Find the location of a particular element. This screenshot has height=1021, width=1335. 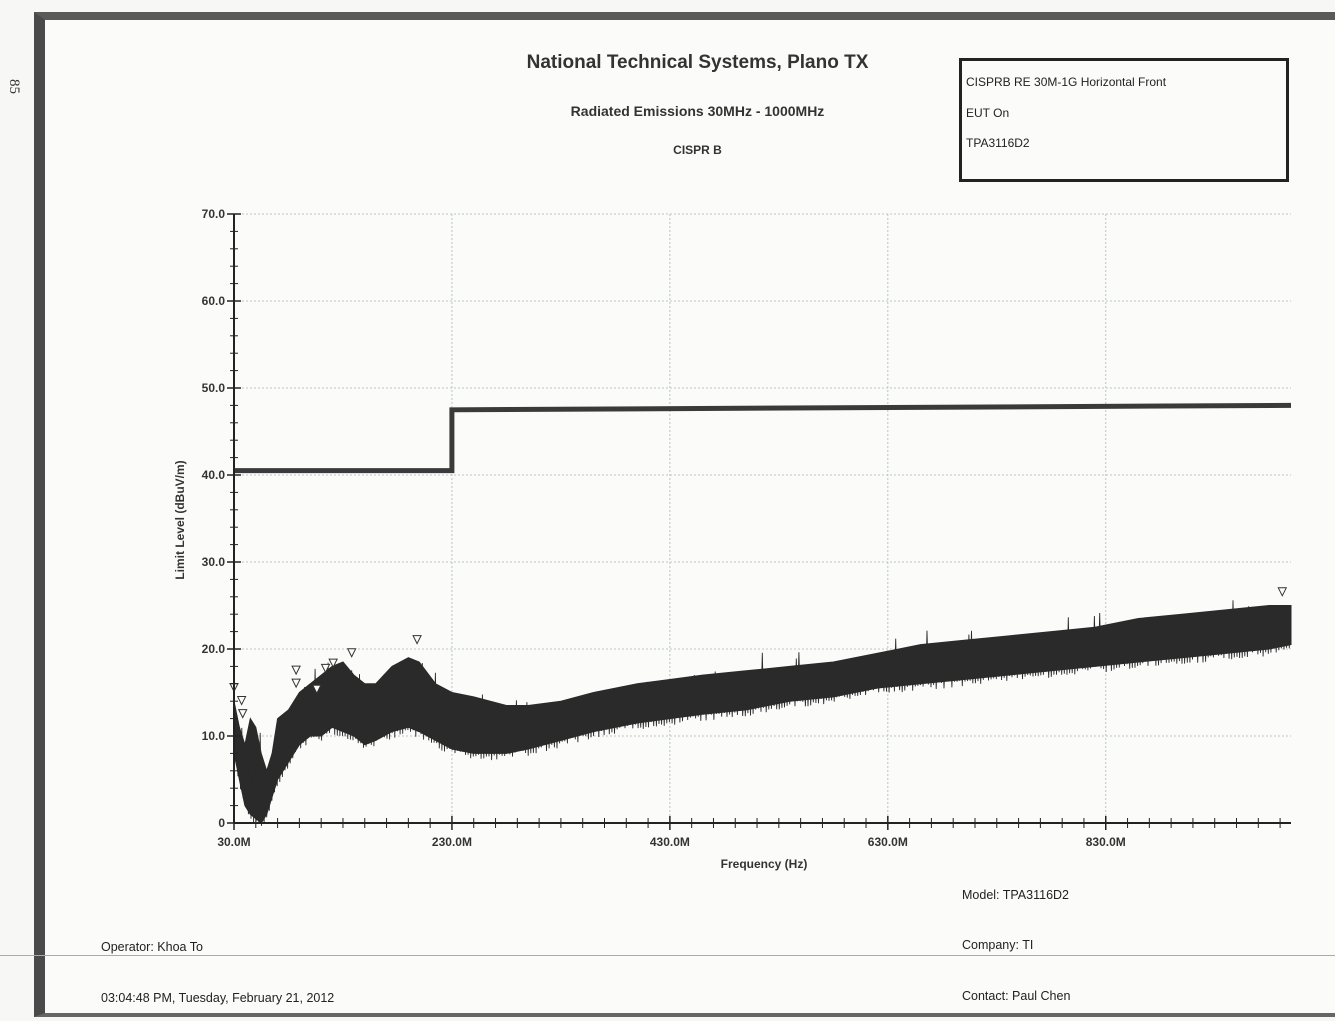

y-axis-label: Limit Level (dBuV/m) is located at coordinates (180, 519).